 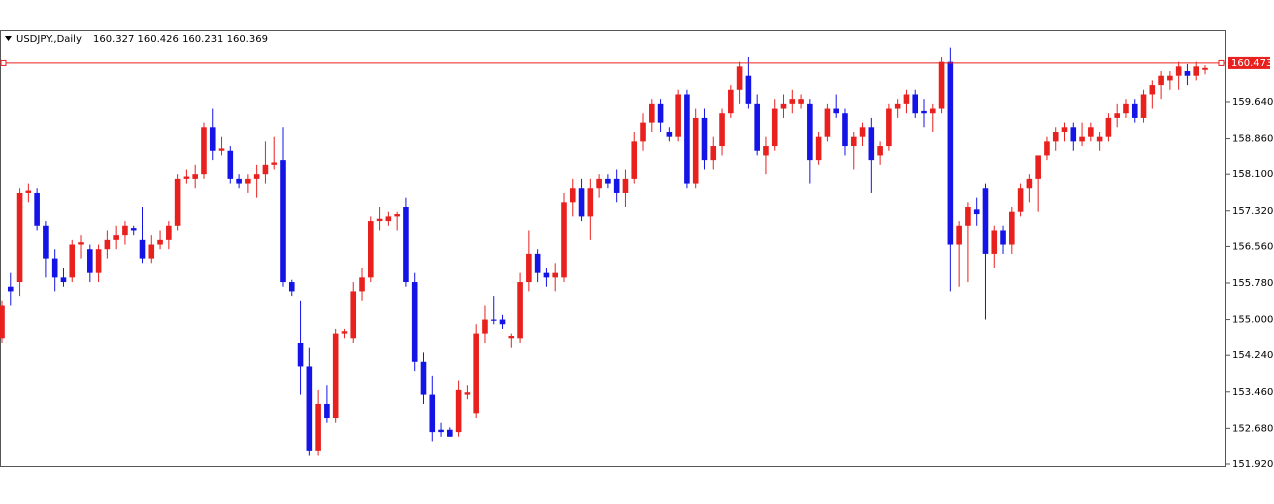 I want to click on y-tick-label: 157.320, so click(x=1252, y=211).